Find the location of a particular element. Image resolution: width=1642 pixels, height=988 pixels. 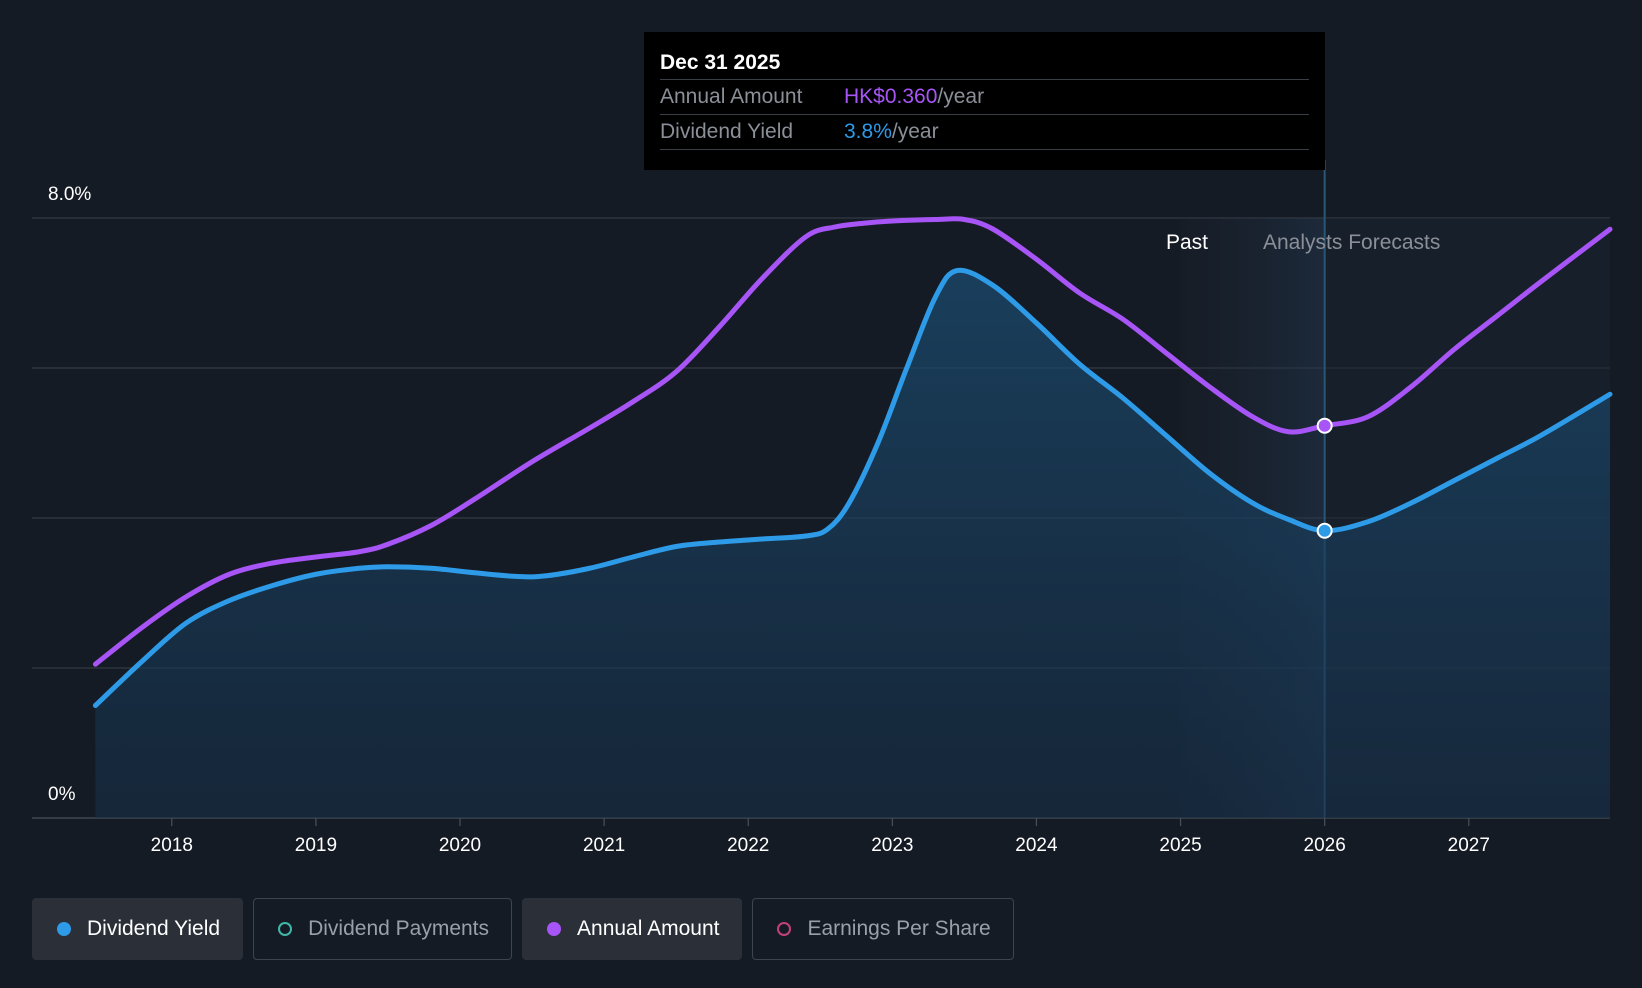

x-tick-label: 2027 is located at coordinates (1469, 845).